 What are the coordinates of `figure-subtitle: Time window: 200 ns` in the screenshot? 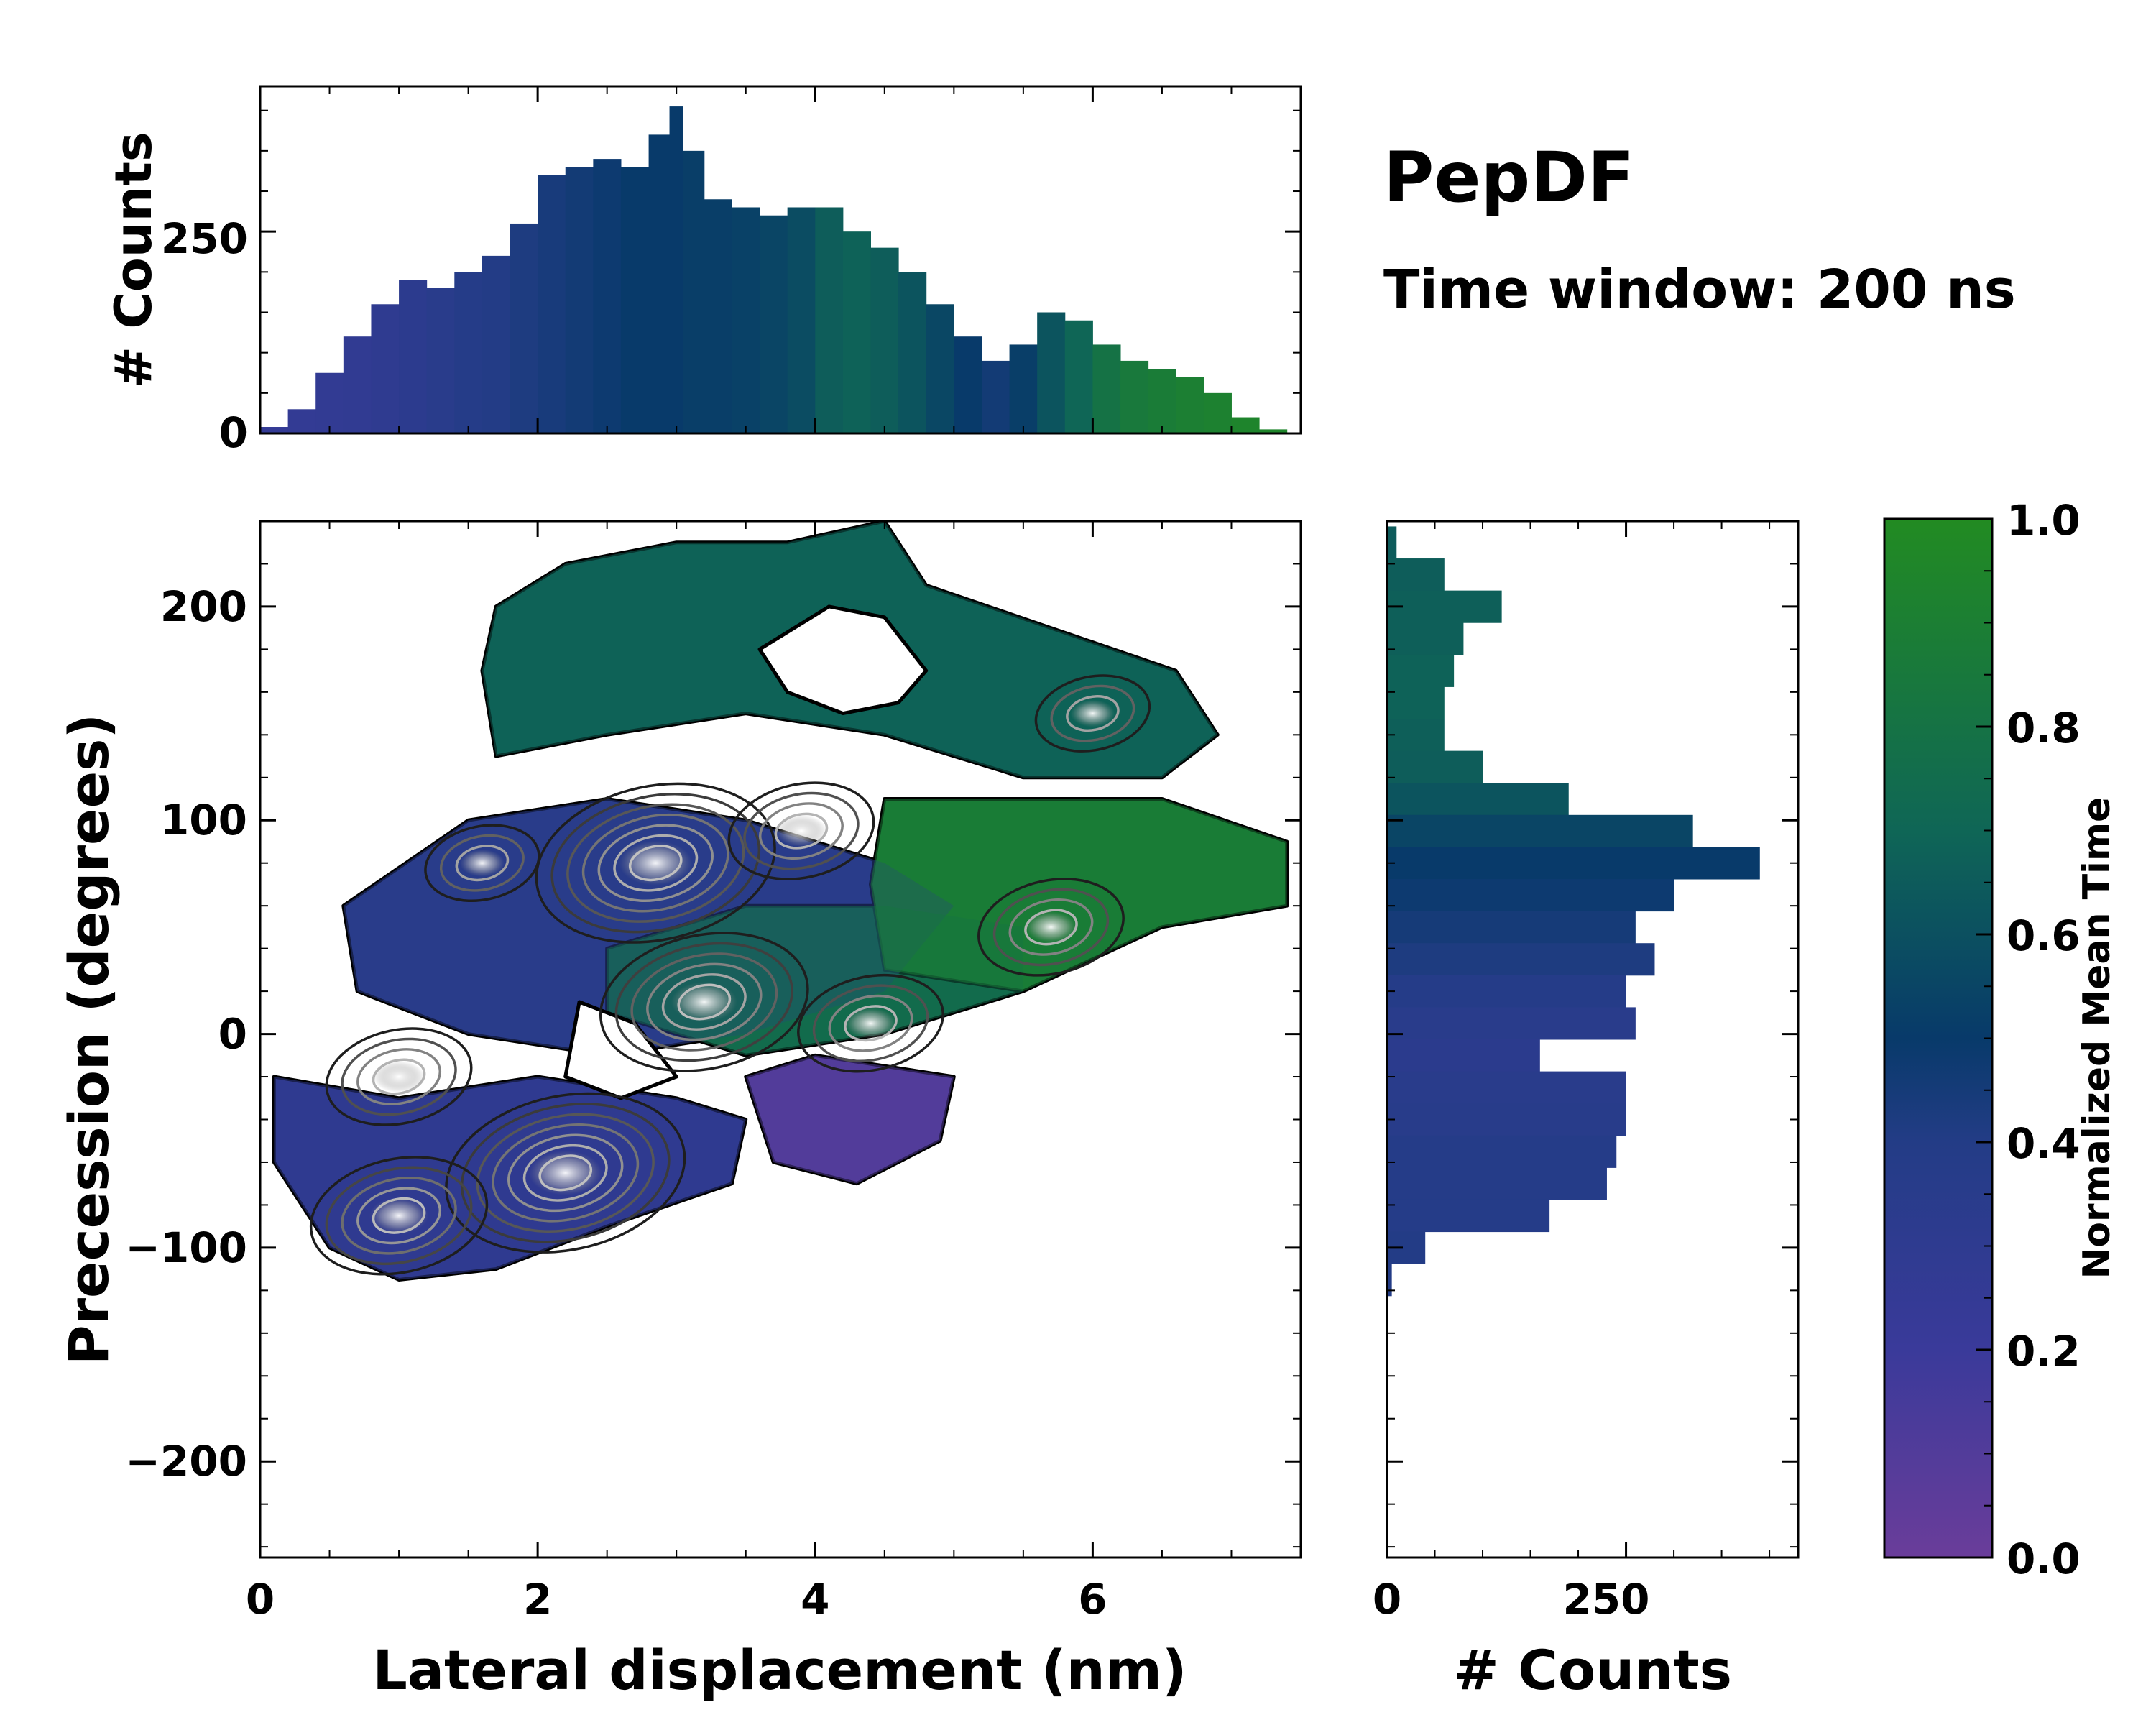 It's located at (1699, 290).